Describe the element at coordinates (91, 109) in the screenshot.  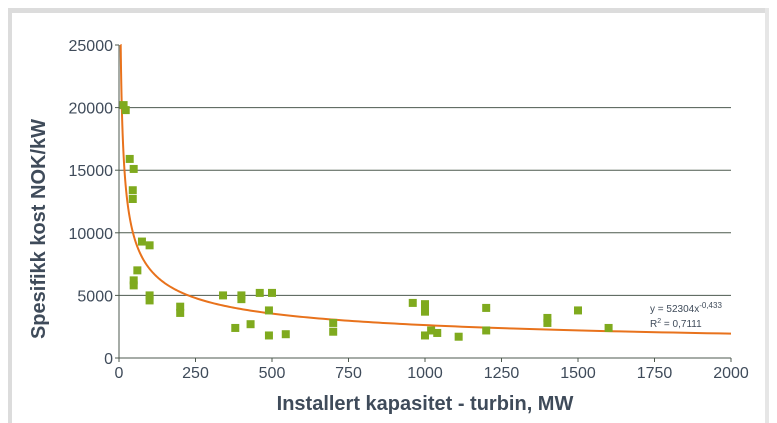
I see `y-tick-label: 20000` at that location.